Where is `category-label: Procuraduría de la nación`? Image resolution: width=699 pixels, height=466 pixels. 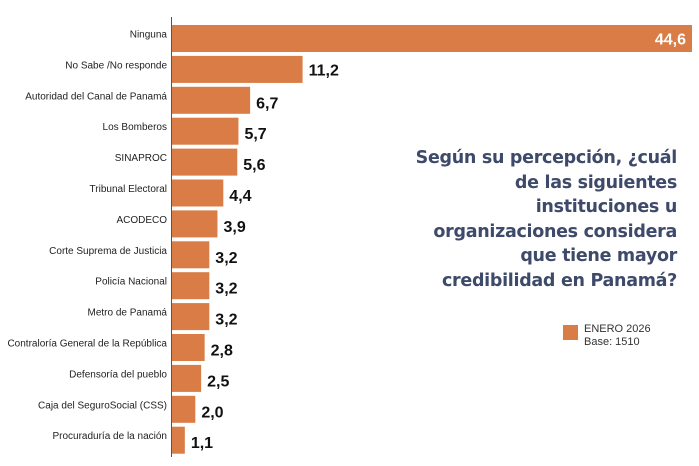 category-label: Procuraduría de la nación is located at coordinates (109, 436).